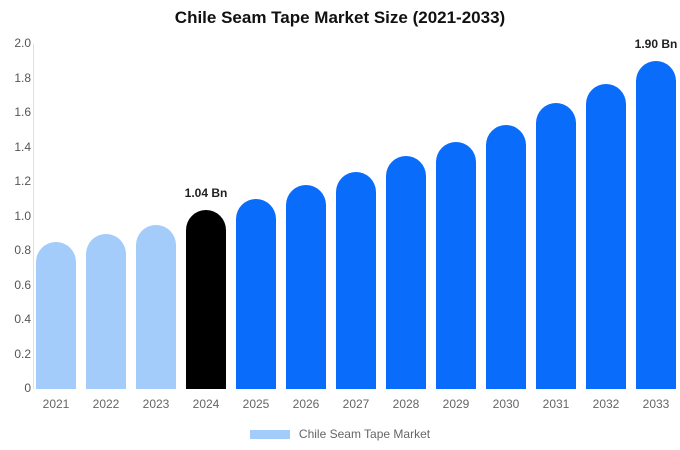  What do you see at coordinates (56, 404) in the screenshot?
I see `x-tick-2021: 2021` at bounding box center [56, 404].